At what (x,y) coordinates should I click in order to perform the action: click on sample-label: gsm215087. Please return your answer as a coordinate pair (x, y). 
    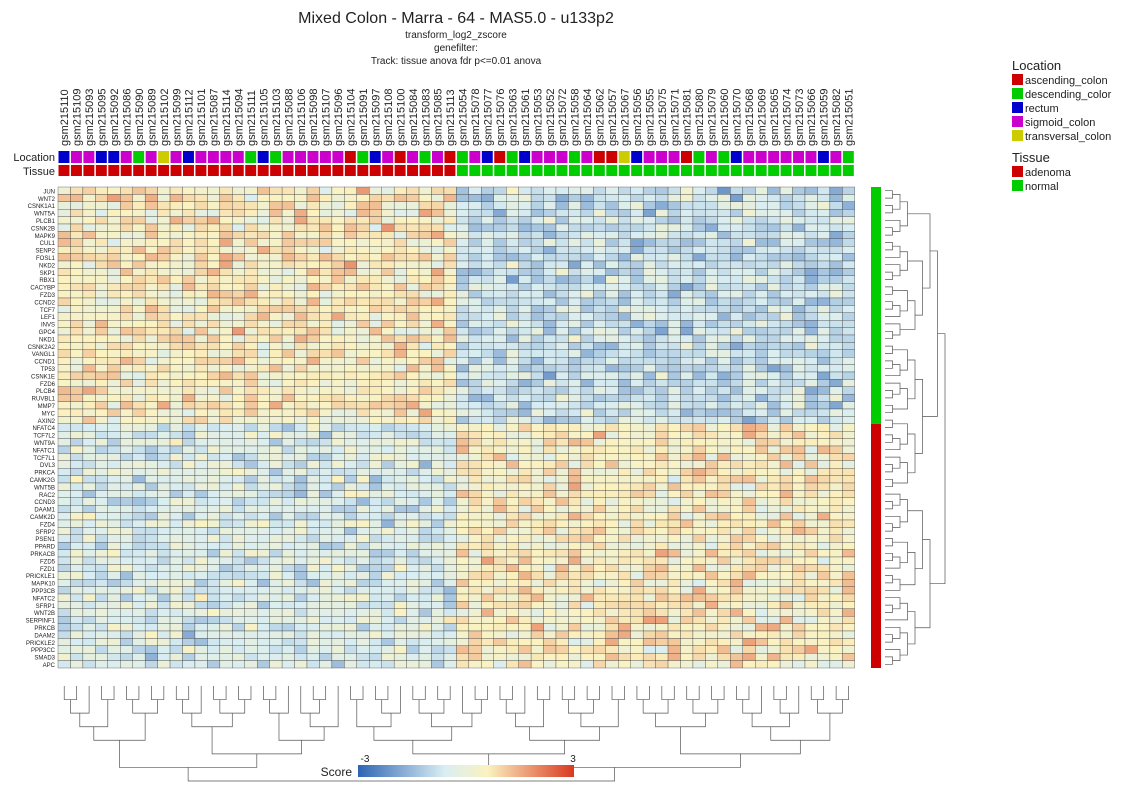
    Looking at the image, I should click on (215, 118).